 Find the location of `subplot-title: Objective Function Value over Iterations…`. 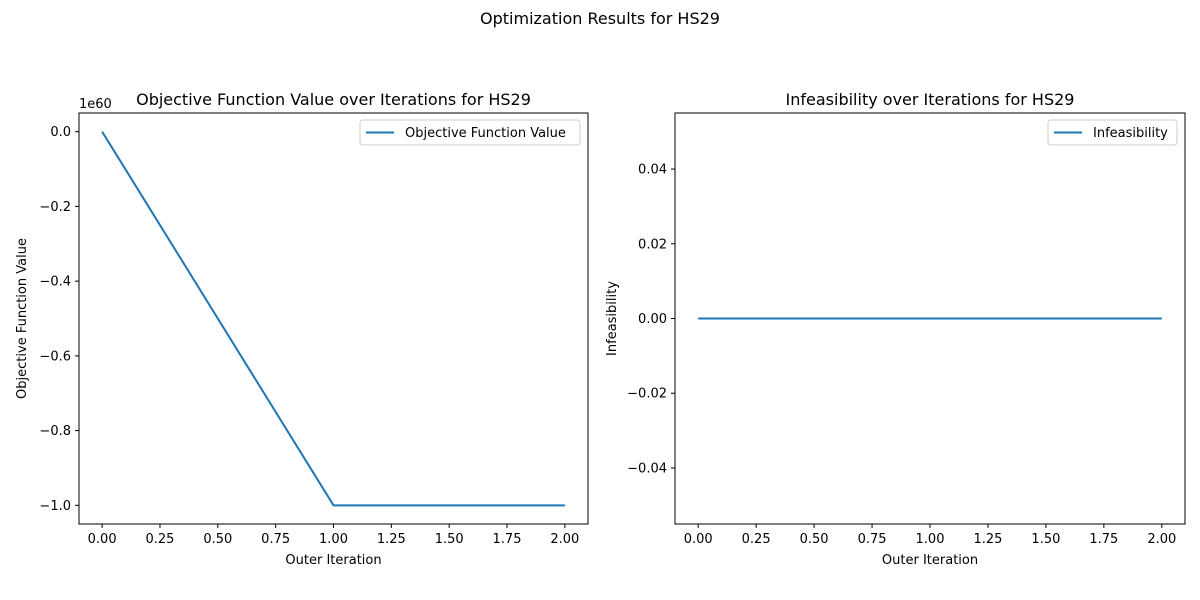

subplot-title: Objective Function Value over Iterations… is located at coordinates (333, 99).